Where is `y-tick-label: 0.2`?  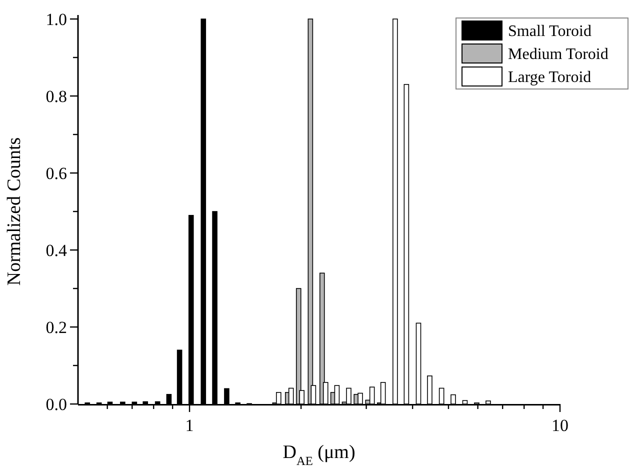
y-tick-label: 0.2 is located at coordinates (56, 327).